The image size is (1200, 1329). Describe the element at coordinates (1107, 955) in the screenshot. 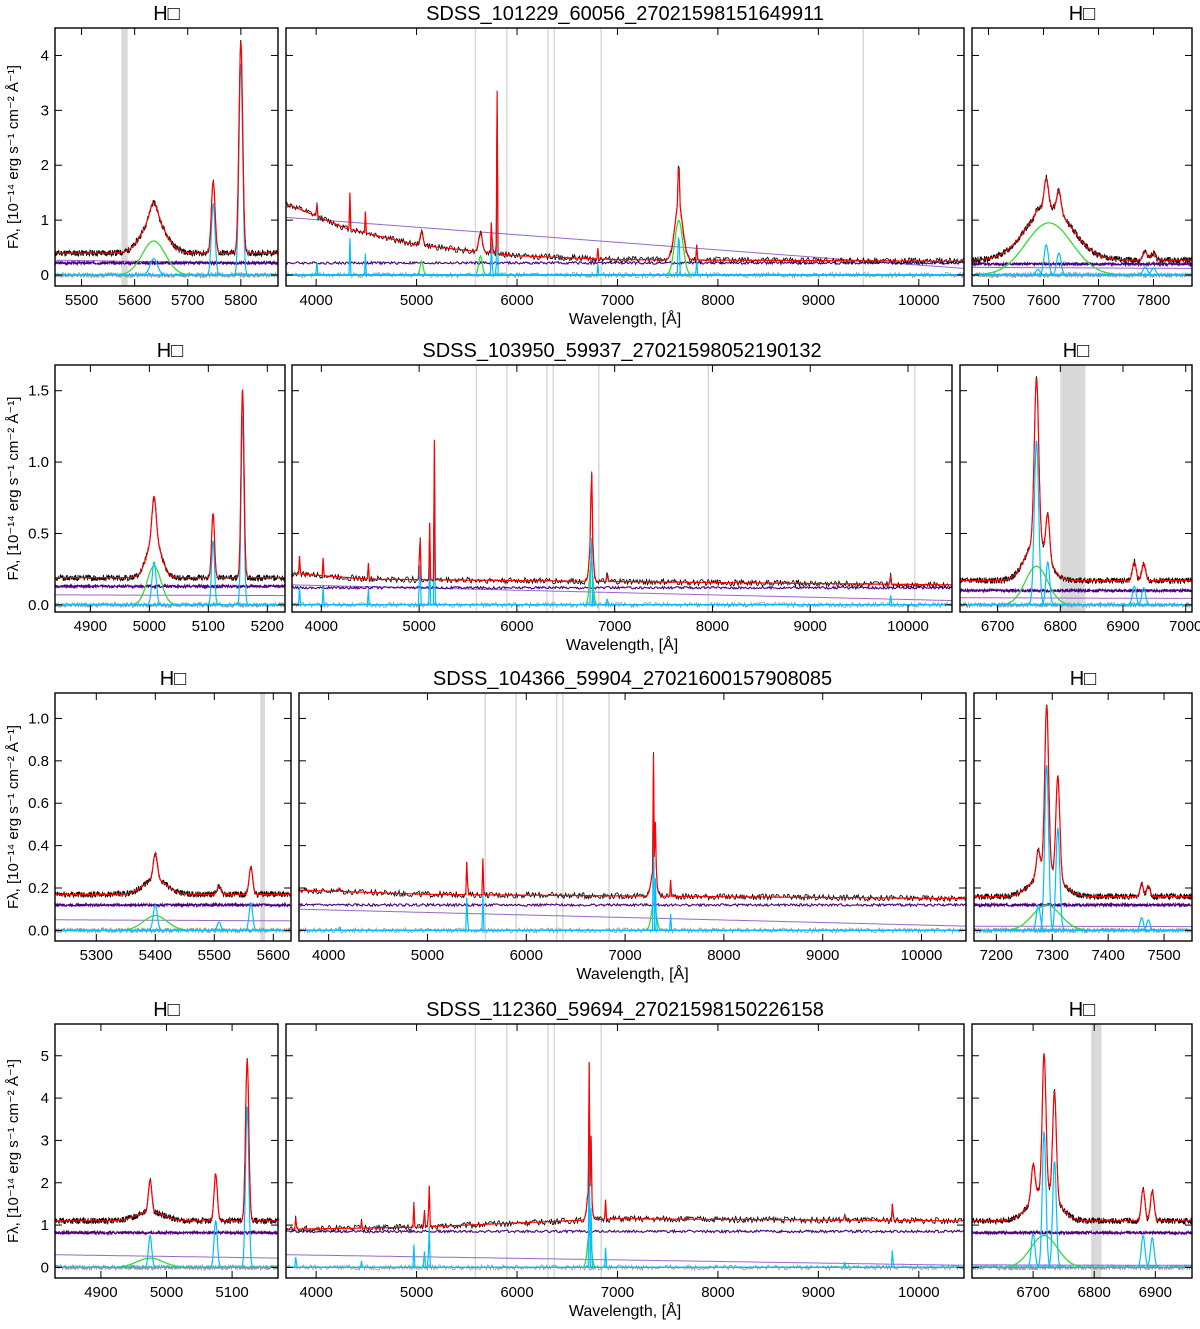

I see `x-tick-label: 7400` at that location.